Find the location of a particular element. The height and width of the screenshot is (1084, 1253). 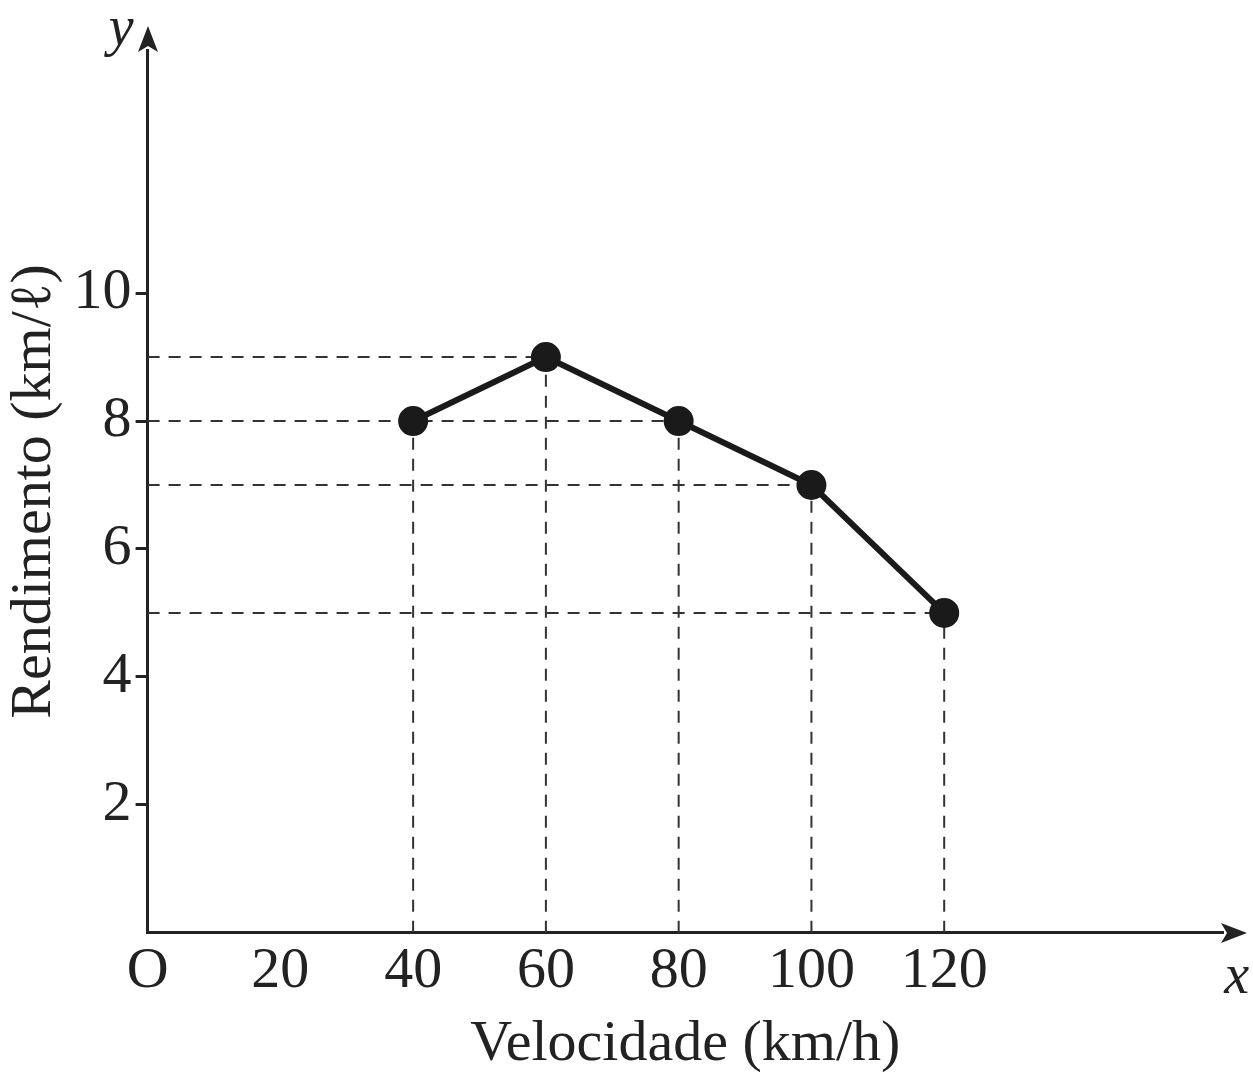

text: y is located at coordinates (118, 28).